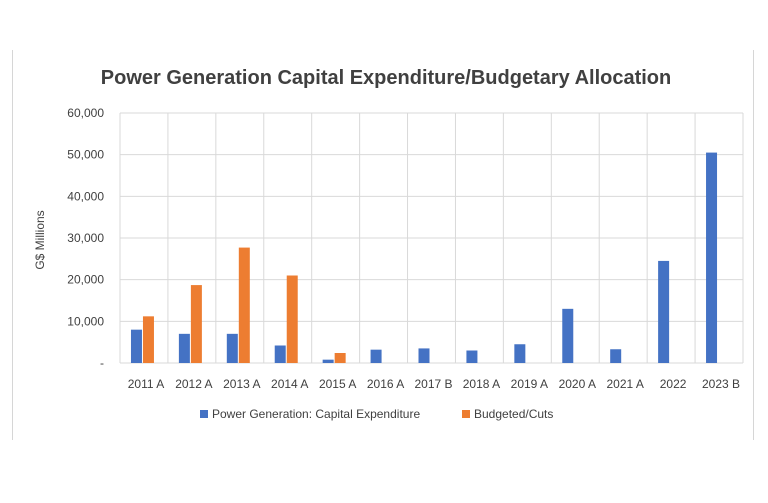 The width and height of the screenshot is (768, 503). Describe the element at coordinates (241, 384) in the screenshot. I see `x-tick-label: 2013 A` at that location.